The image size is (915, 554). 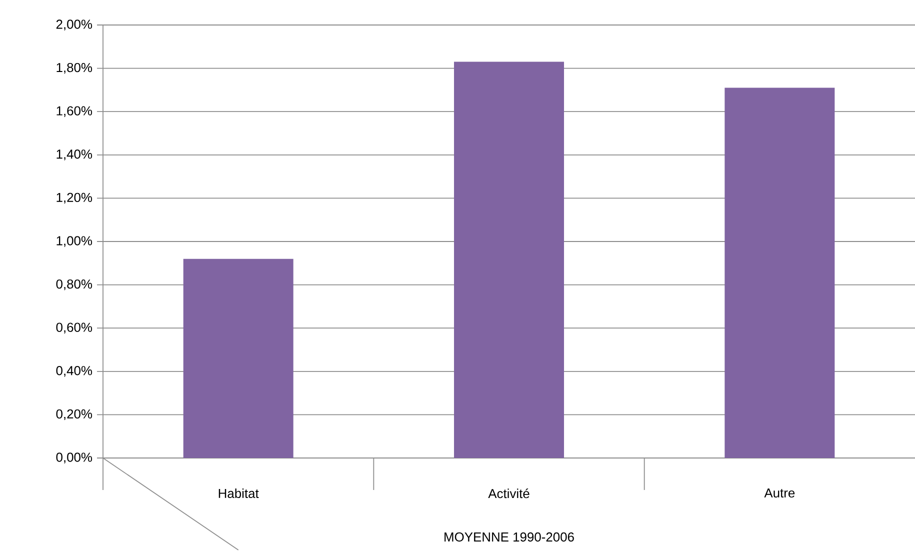 I want to click on y-tick-label: 0,80%, so click(x=74, y=284).